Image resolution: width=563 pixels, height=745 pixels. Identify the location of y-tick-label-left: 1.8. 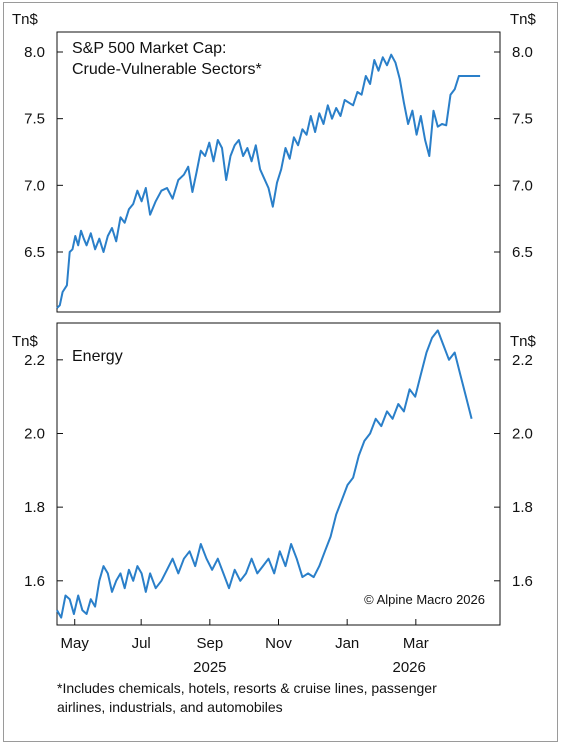
(34, 507).